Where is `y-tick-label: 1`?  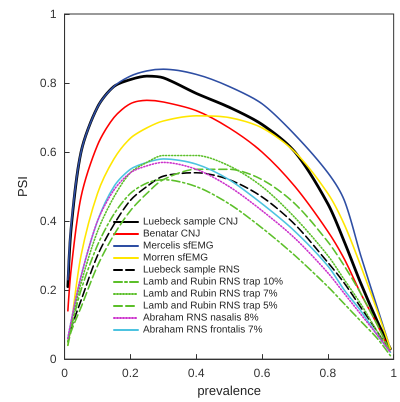 y-tick-label: 1 is located at coordinates (53, 14).